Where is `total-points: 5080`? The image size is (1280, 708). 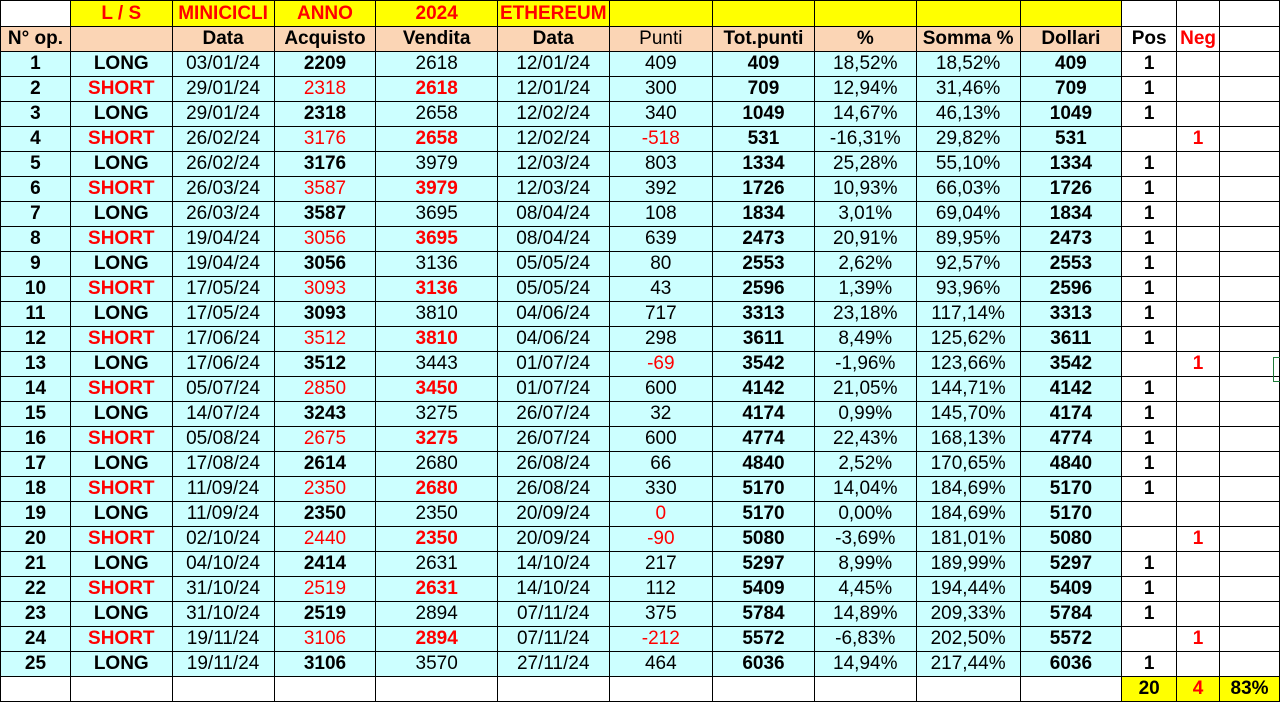
total-points: 5080 is located at coordinates (763, 539).